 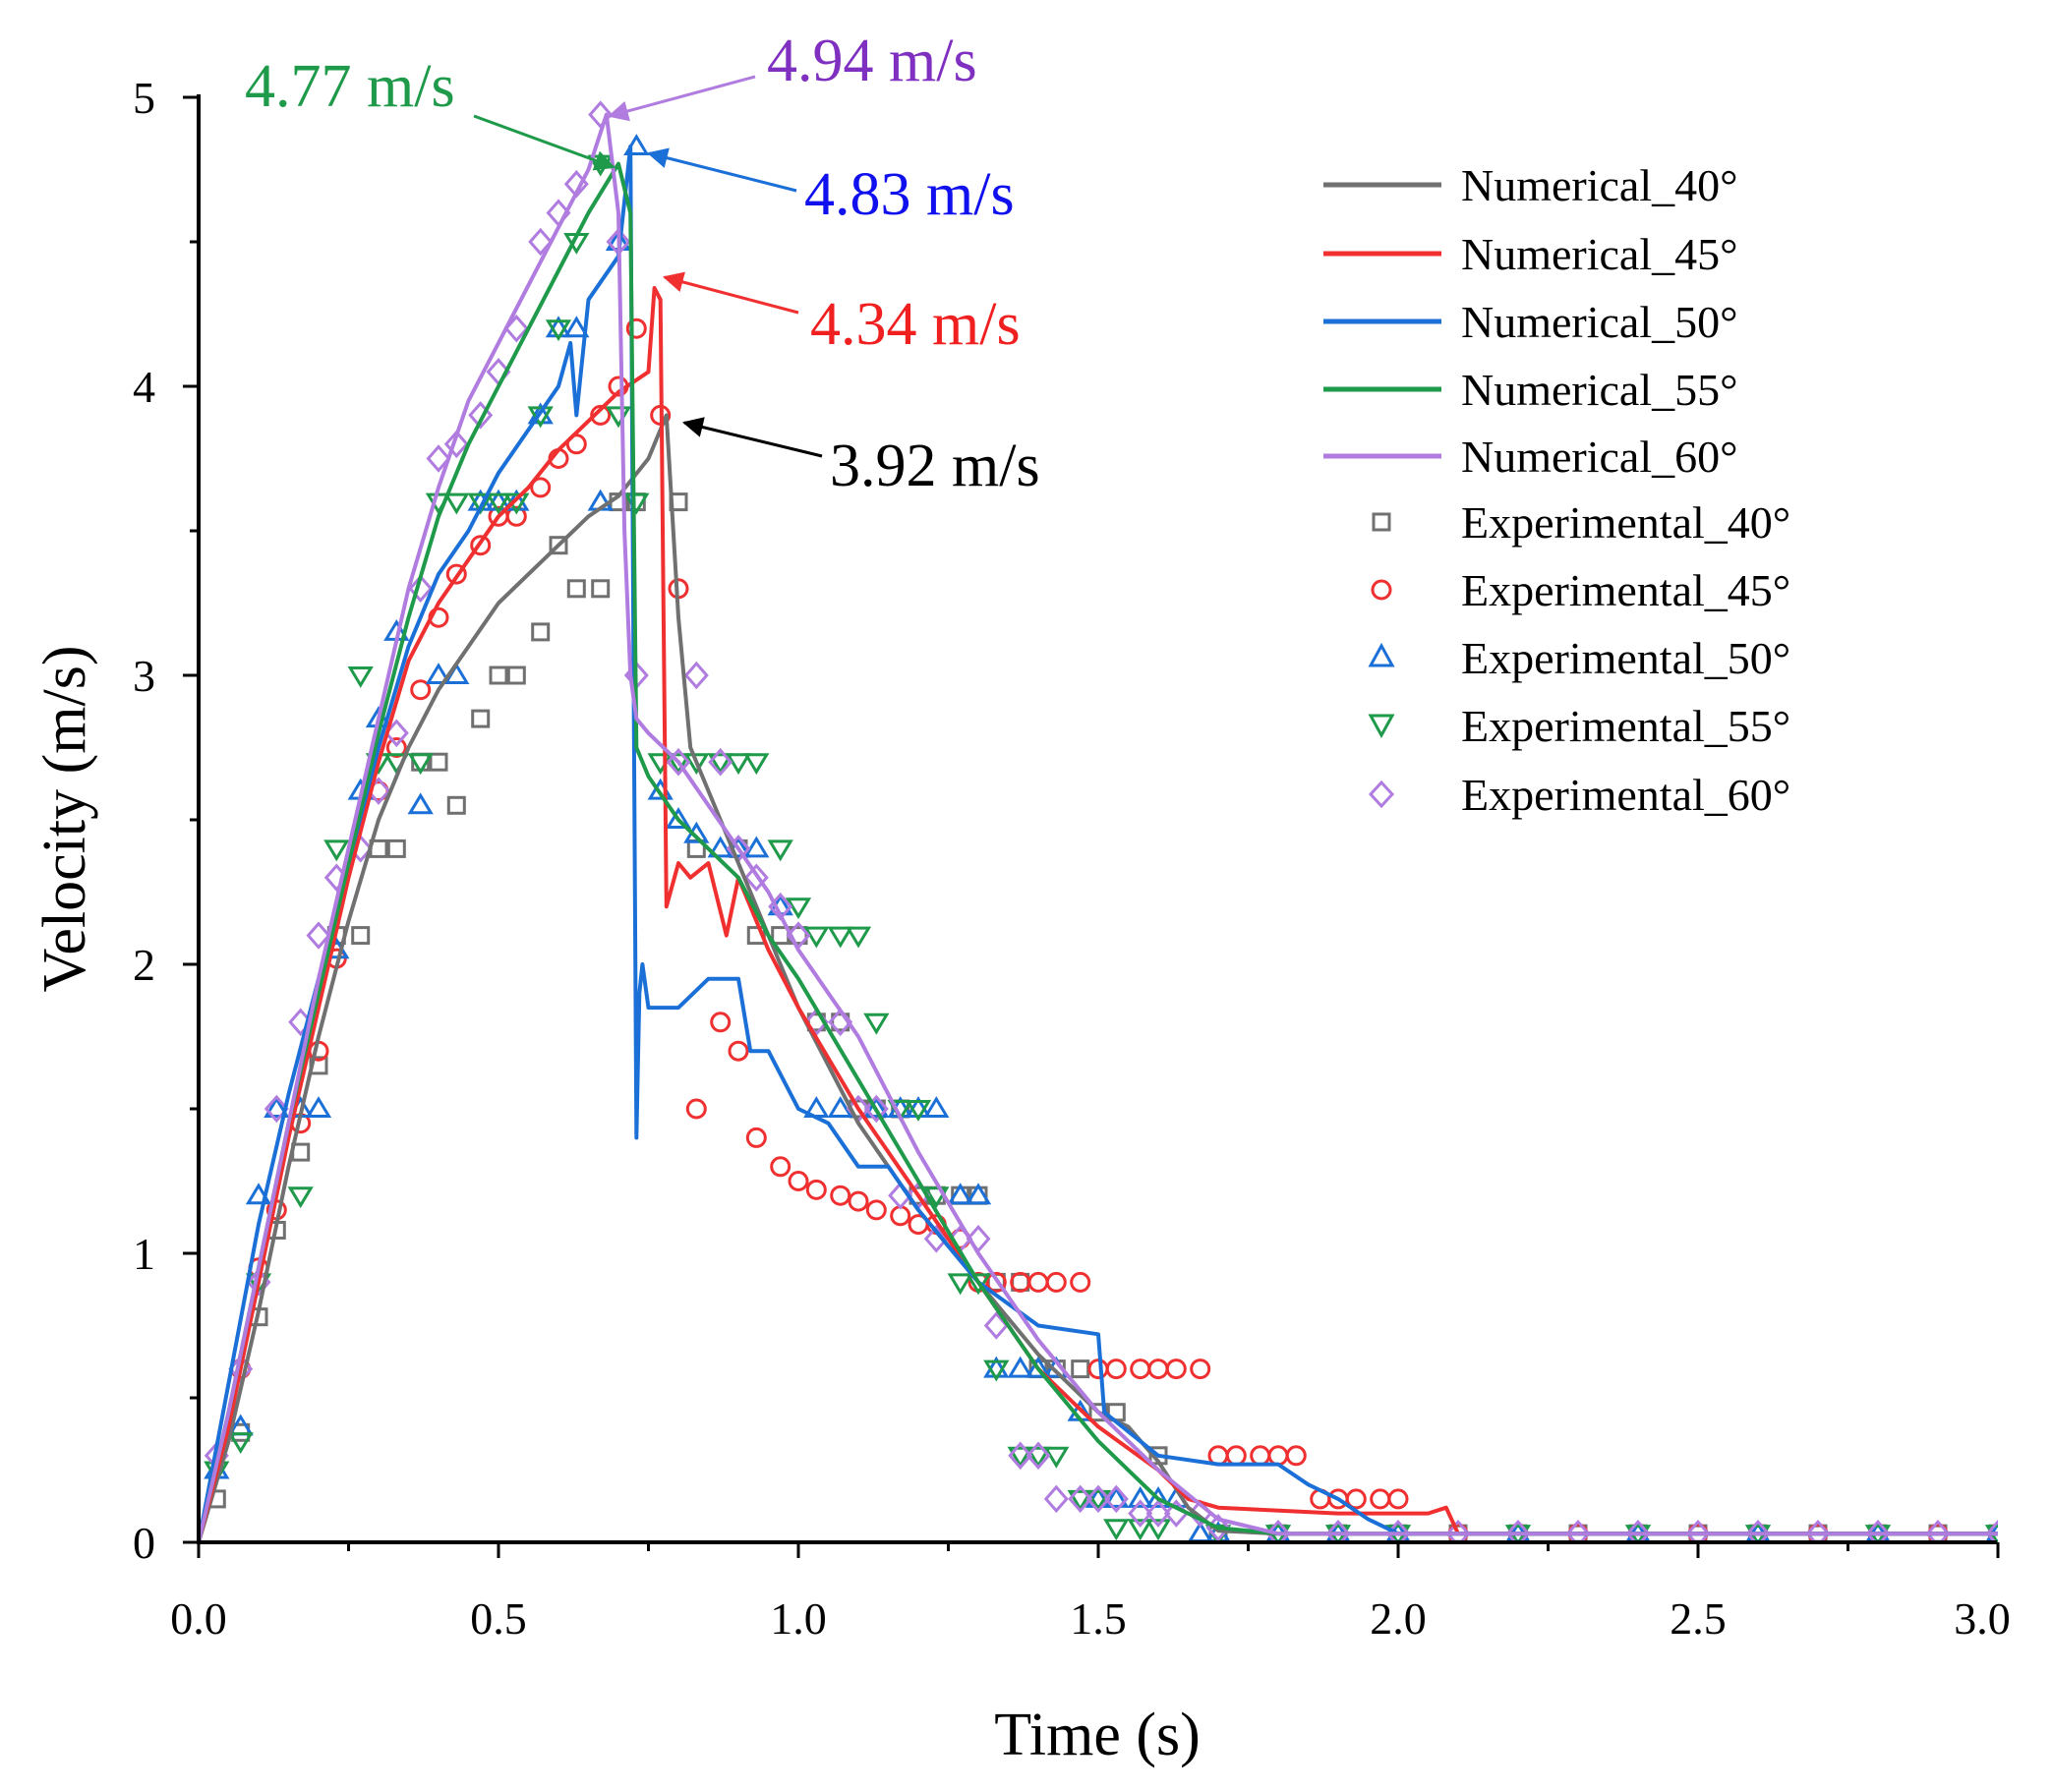 I want to click on annotation-4-77: 4.77 m/s, so click(x=350, y=87).